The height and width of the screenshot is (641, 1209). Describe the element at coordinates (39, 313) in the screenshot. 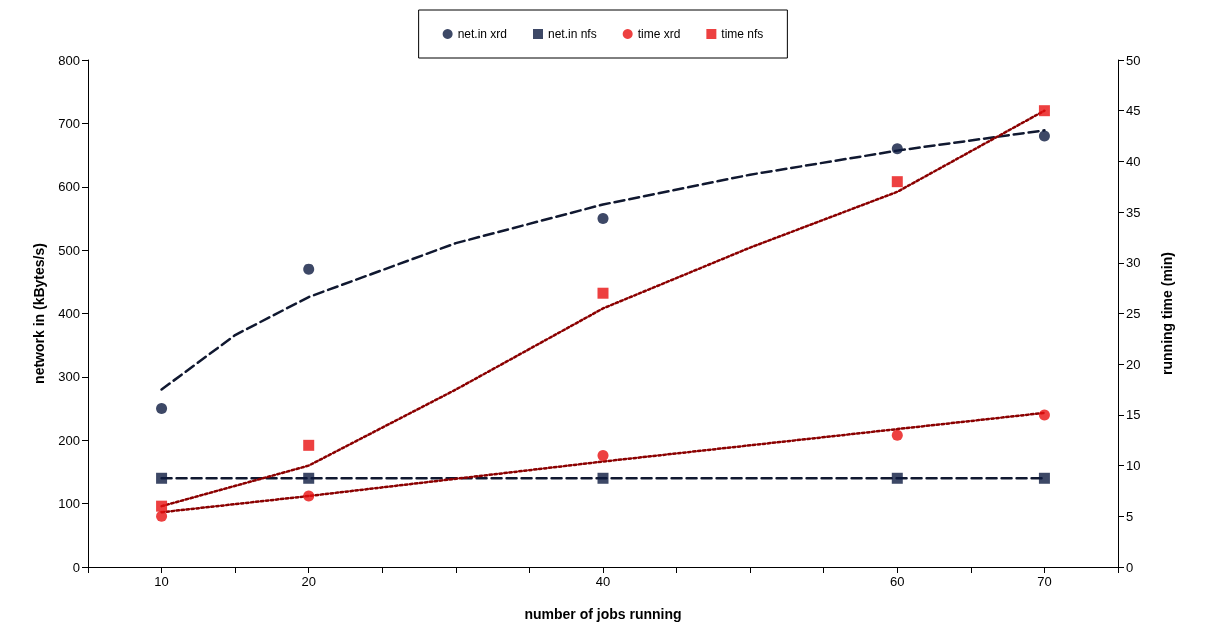

I see `y-axis-title: network in (kBytes/s)` at that location.